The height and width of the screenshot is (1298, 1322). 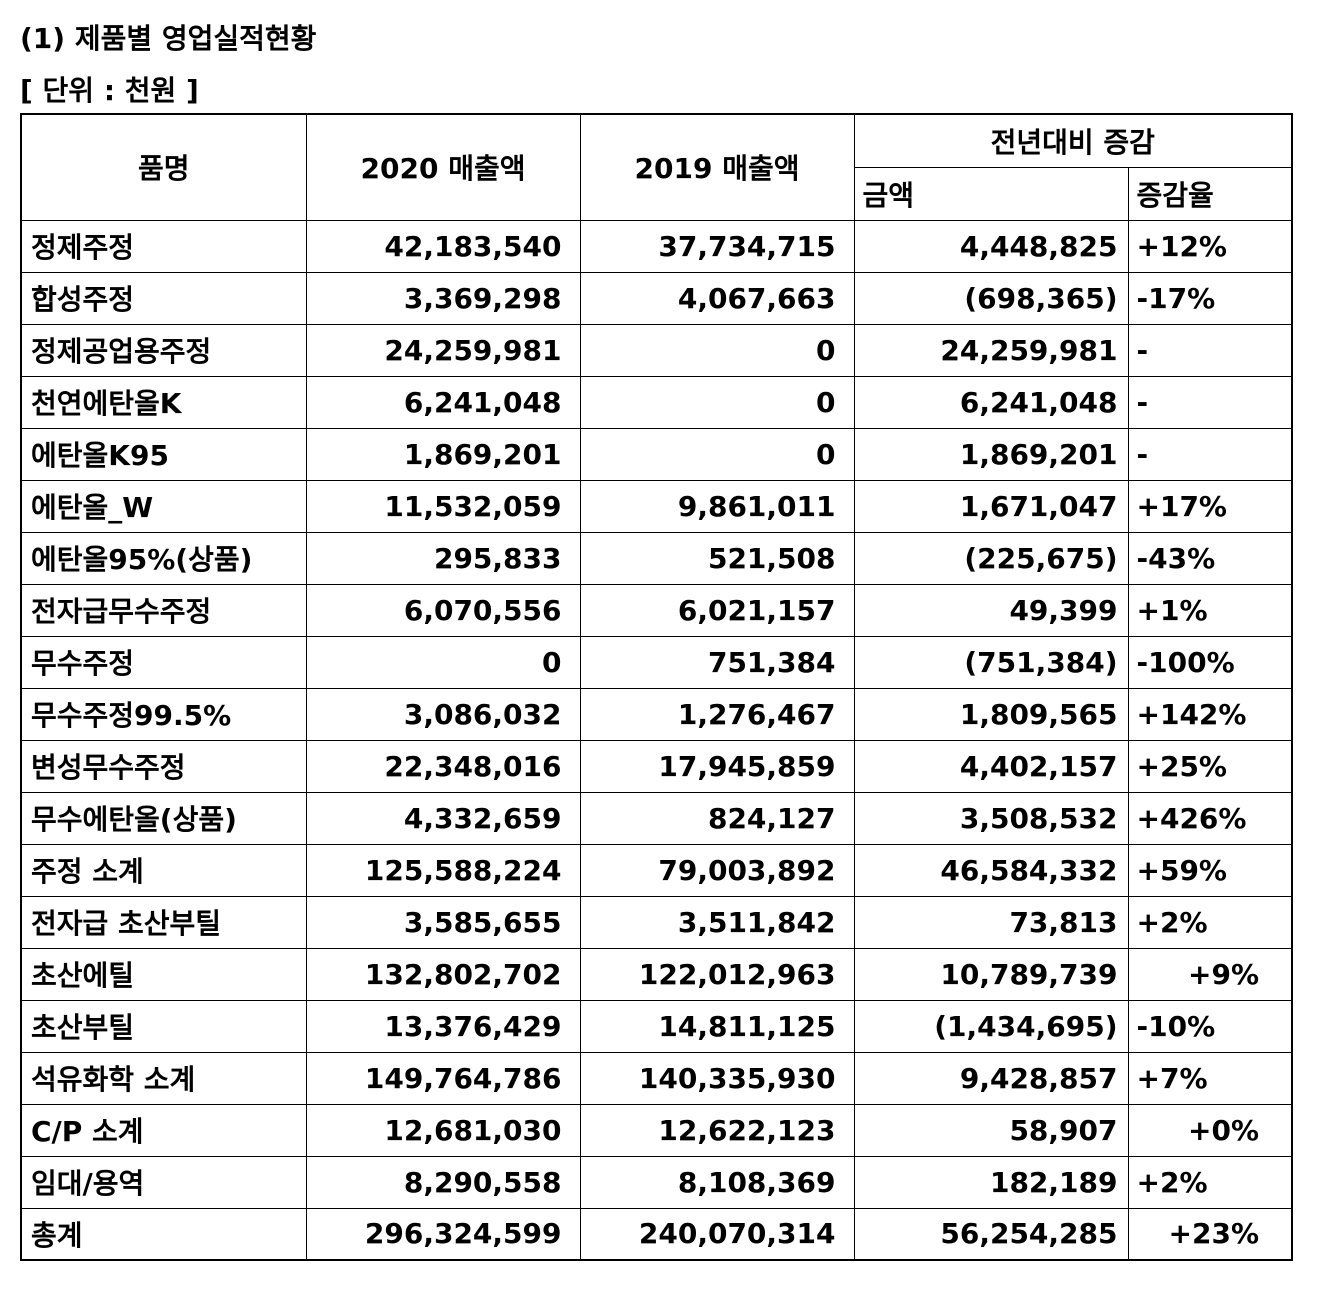 I want to click on sales-2020-cell: 4,332,659, so click(x=443, y=818).